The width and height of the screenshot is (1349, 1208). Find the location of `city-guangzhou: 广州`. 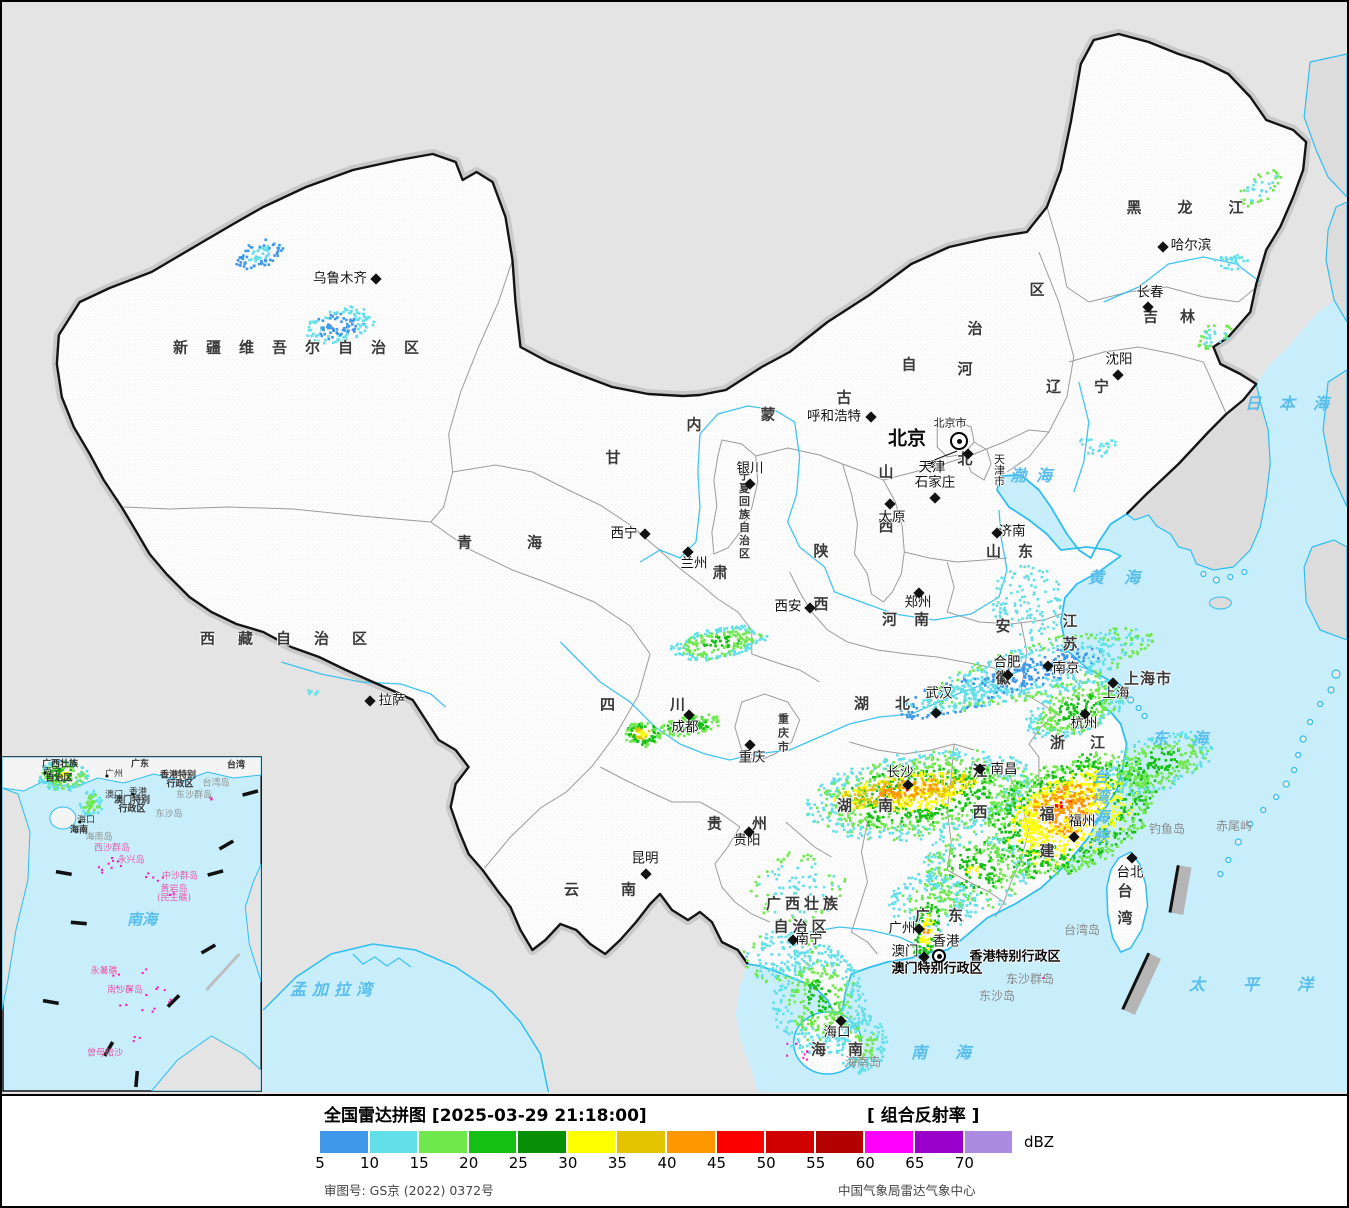

city-guangzhou: 广州 is located at coordinates (902, 928).